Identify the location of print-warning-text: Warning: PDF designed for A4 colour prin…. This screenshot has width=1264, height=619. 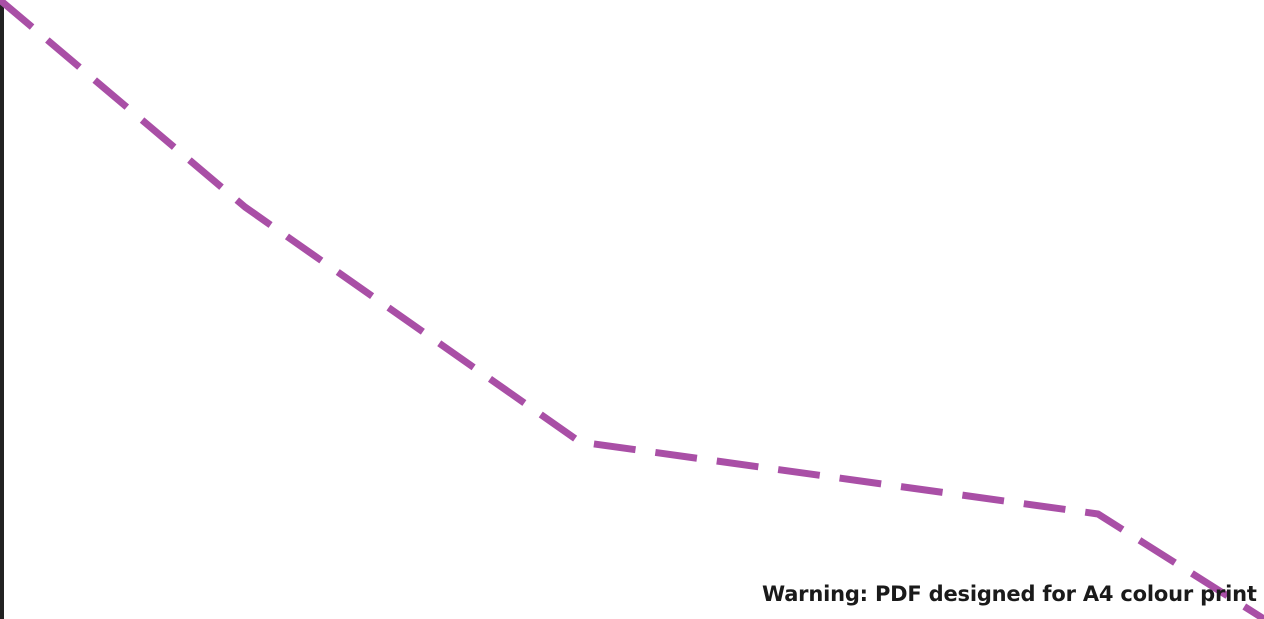
(1013, 594).